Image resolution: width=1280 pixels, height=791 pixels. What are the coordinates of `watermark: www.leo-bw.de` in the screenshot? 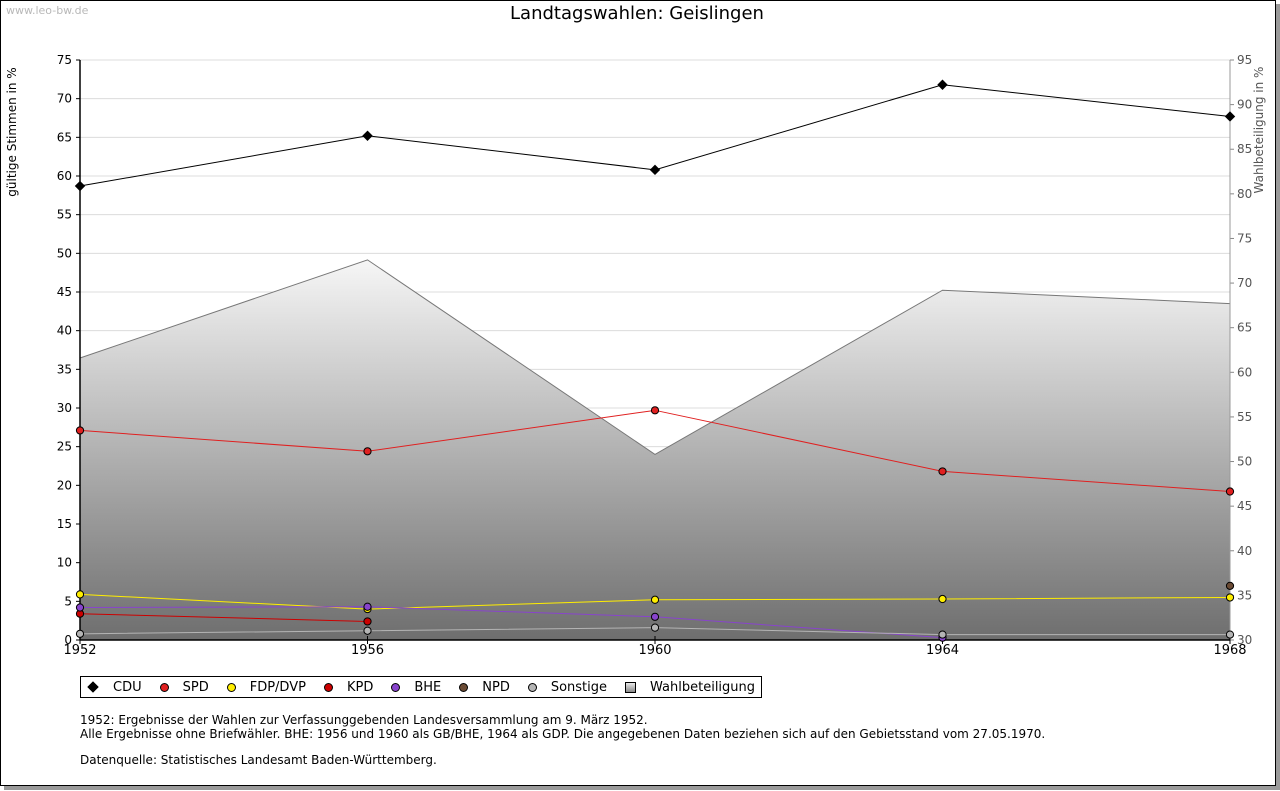 It's located at (47, 10).